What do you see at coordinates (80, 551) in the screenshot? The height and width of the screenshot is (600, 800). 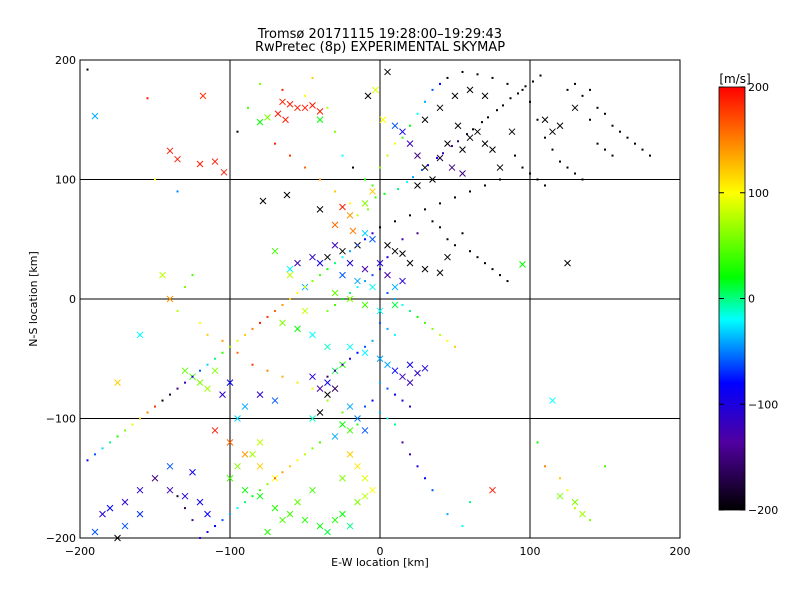 I see `x-tick-label: −200` at bounding box center [80, 551].